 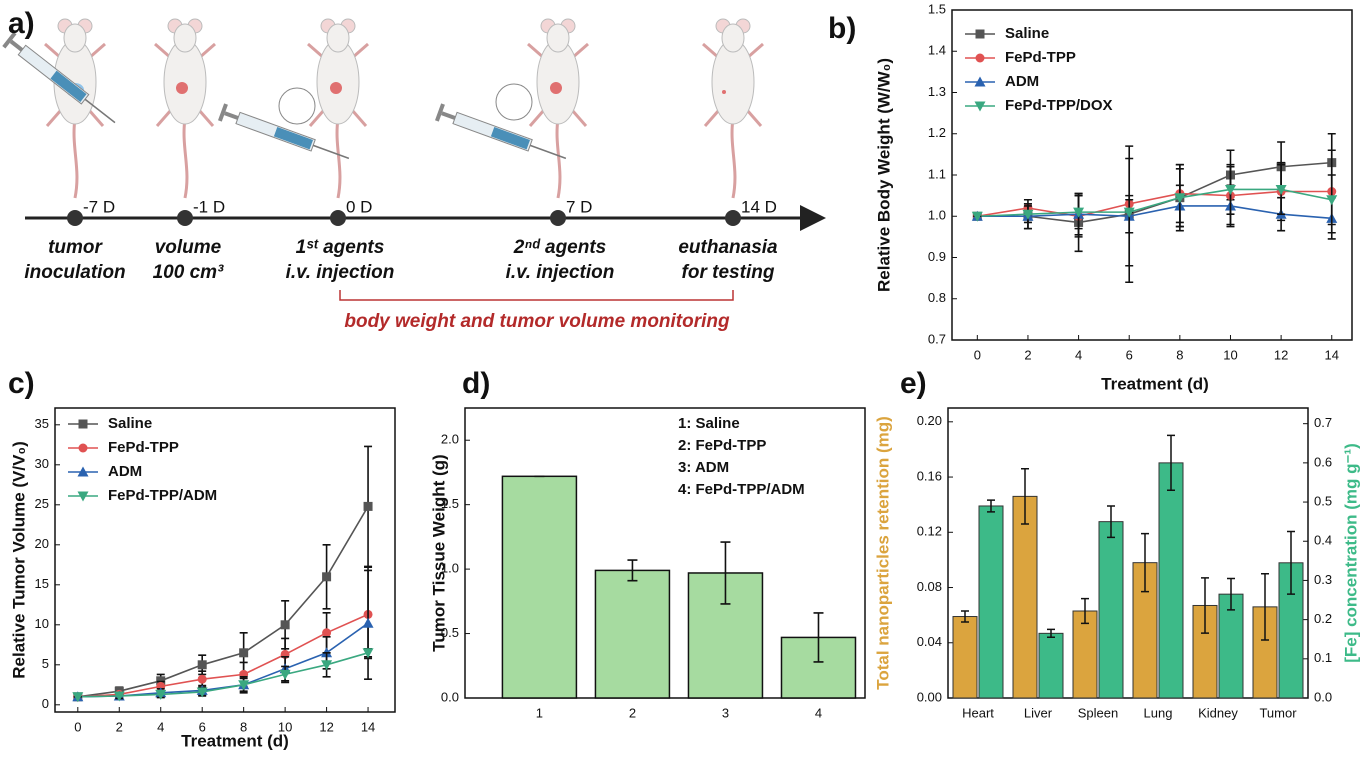 What do you see at coordinates (42, 623) in the screenshot?
I see `y-tick-label: 10` at bounding box center [42, 623].